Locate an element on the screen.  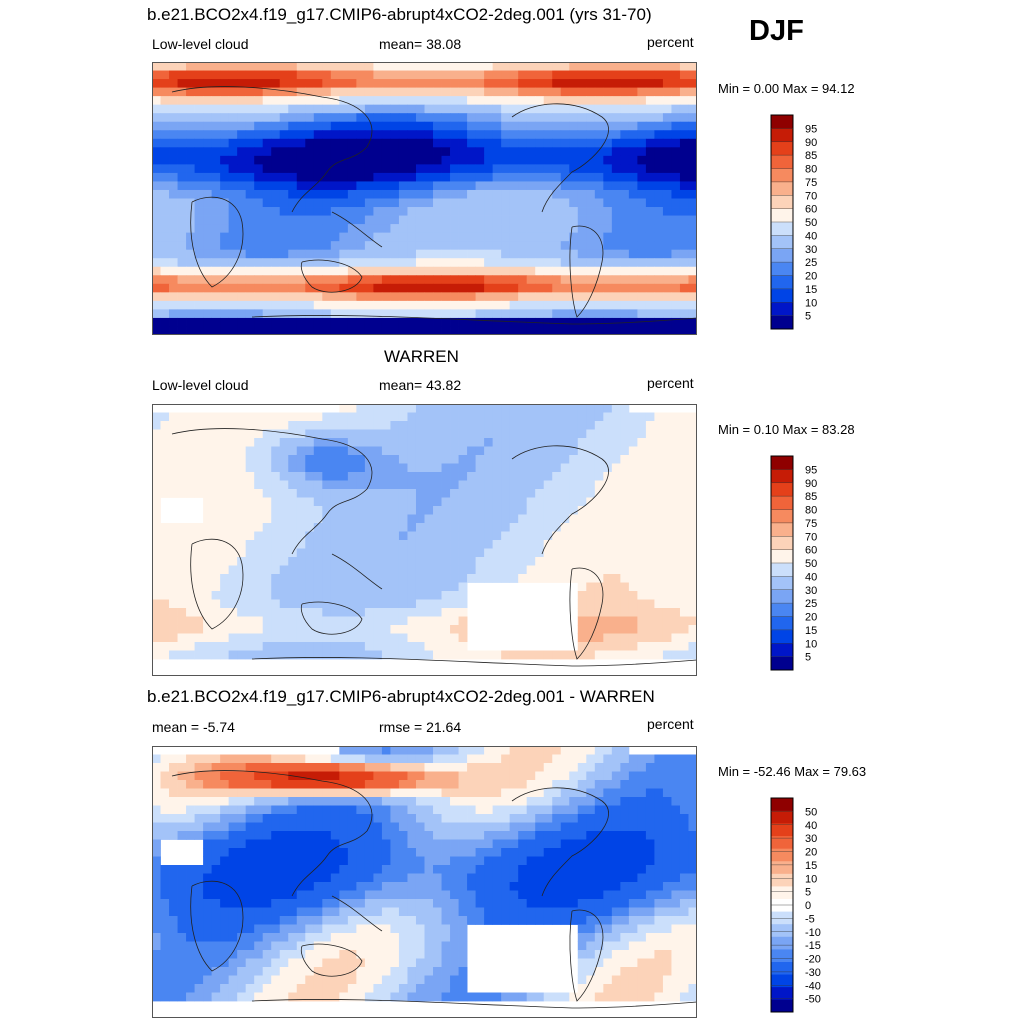
colorbar-tick-label: 75 is located at coordinates (811, 183).